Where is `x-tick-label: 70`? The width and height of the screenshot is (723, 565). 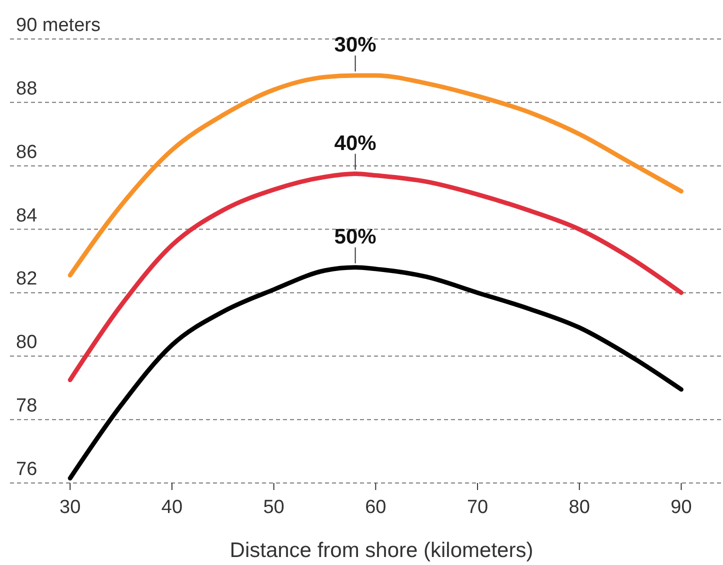
x-tick-label: 70 is located at coordinates (477, 507).